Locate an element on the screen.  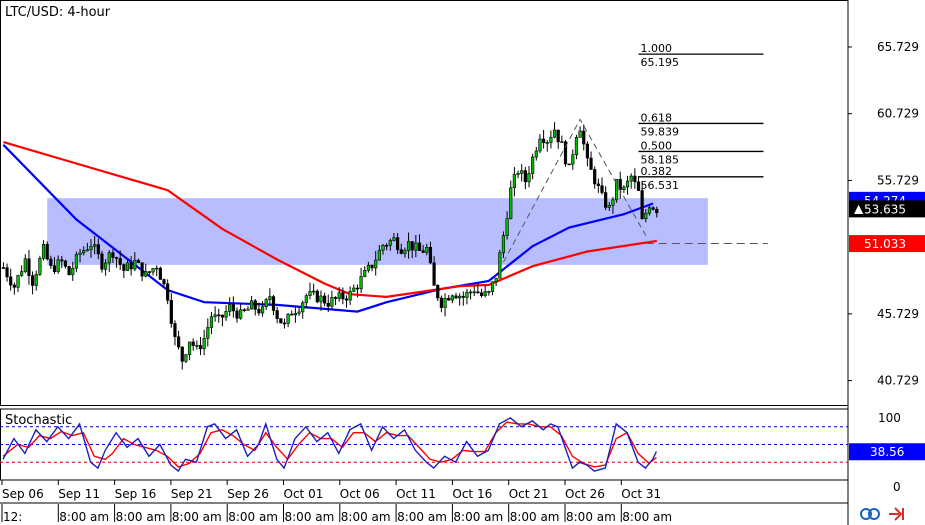
time-tick-label: Oct 21 is located at coordinates (529, 494).